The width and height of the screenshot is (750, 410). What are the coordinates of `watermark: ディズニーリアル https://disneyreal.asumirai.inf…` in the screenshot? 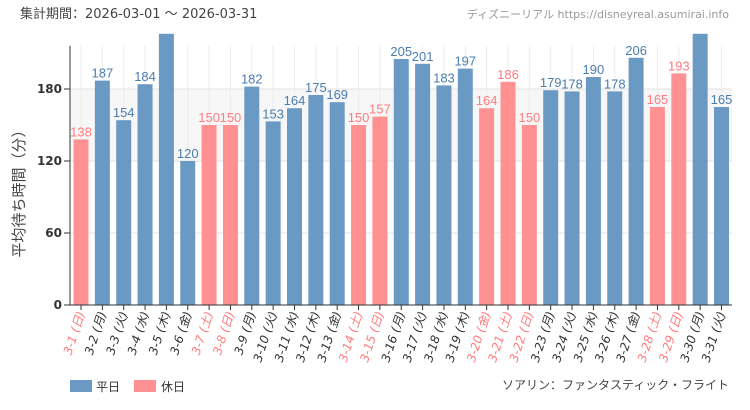 It's located at (598, 14).